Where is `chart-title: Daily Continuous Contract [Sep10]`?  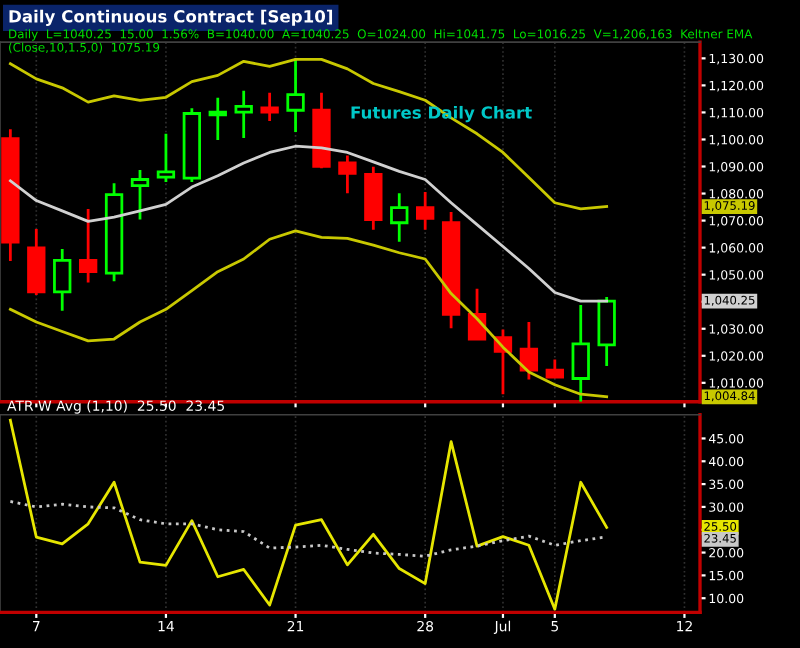 chart-title: Daily Continuous Contract [Sep10] is located at coordinates (171, 17).